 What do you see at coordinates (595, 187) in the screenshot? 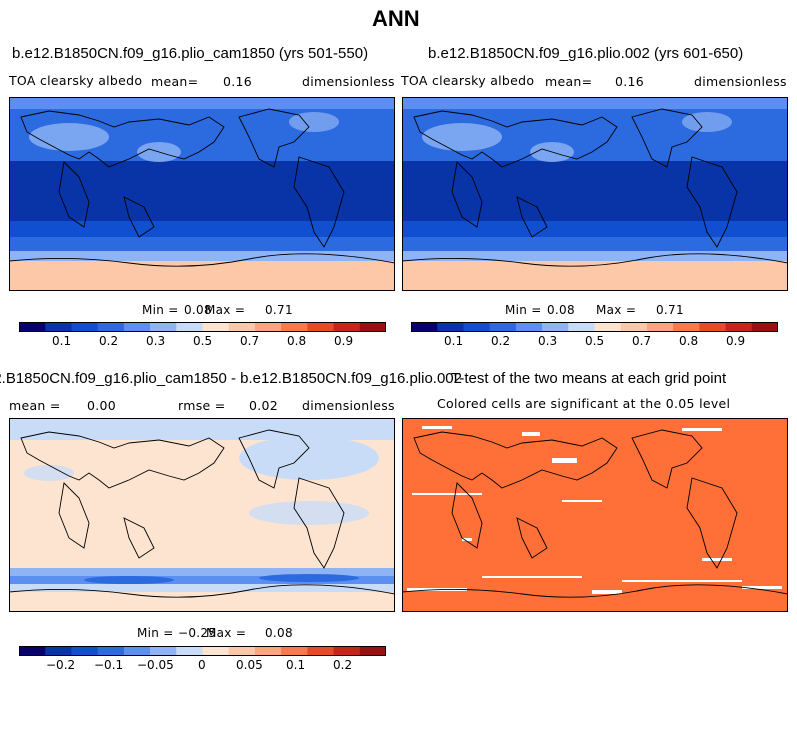
I see `panel2-coastlines` at bounding box center [595, 187].